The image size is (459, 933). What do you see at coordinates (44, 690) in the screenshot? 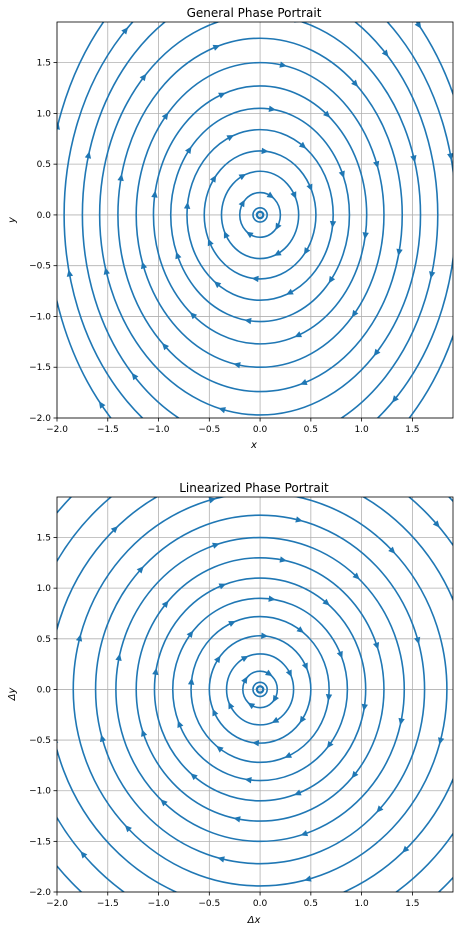
I see `y-tick-label: 0.0` at bounding box center [44, 690].